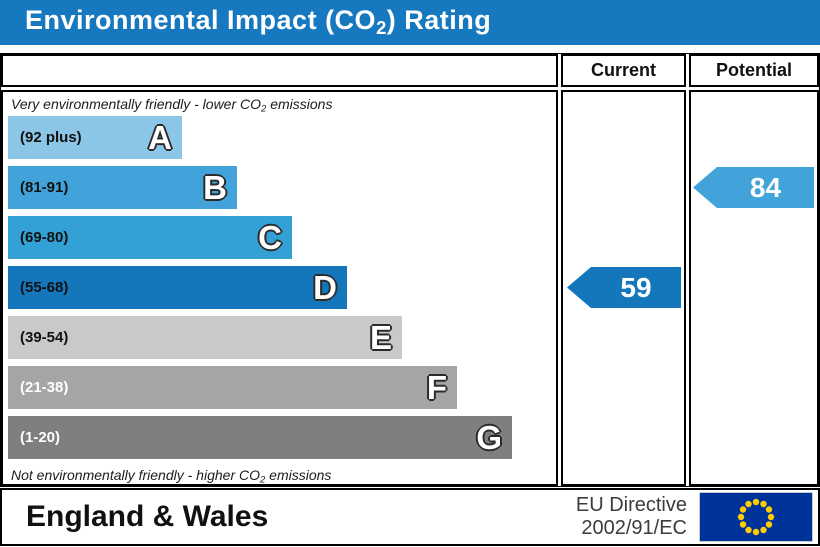 The width and height of the screenshot is (820, 547). I want to click on footer-bar: England & Wales EU Directive 2002/91/EC, so click(410, 517).